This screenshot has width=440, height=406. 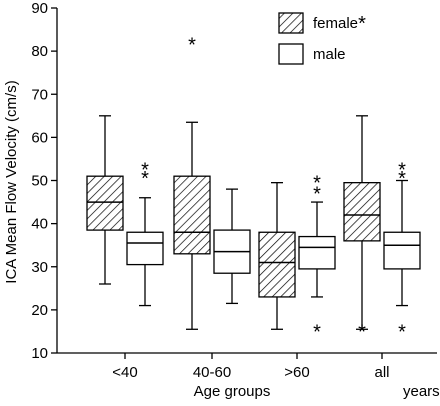 What do you see at coordinates (124, 372) in the screenshot?
I see `x-tick-label: <40` at bounding box center [124, 372].